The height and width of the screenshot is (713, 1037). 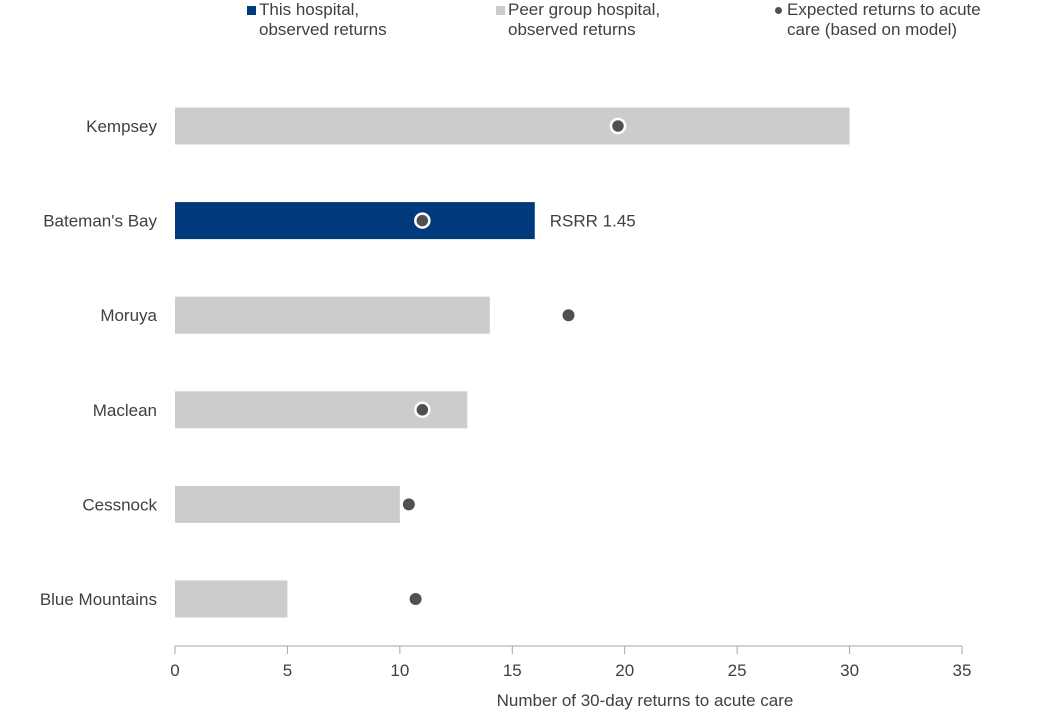 I want to click on legend-item-peer-group: Peer group hospital, observed returns, so click(x=578, y=20).